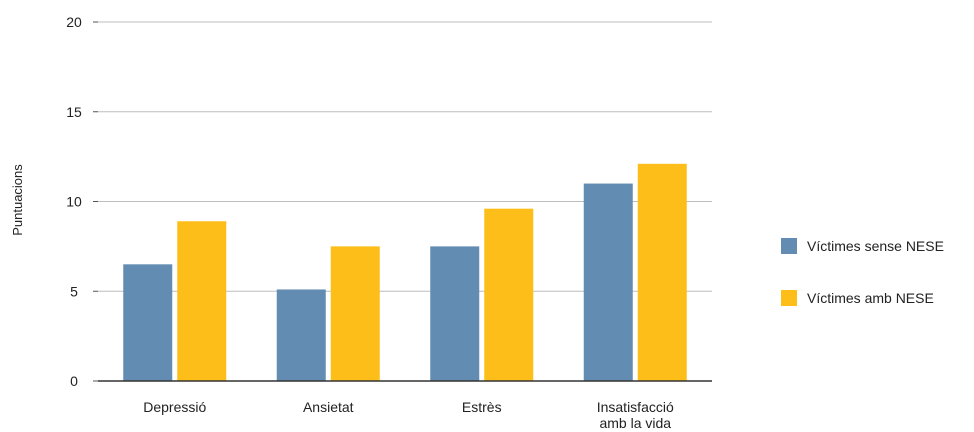 This screenshot has width=974, height=432. I want to click on x-tick-label: Estrès, so click(482, 407).